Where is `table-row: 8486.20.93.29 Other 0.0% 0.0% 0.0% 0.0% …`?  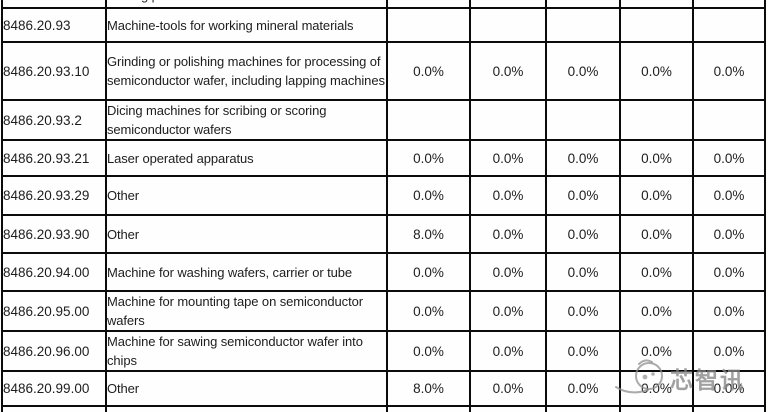
table-row: 8486.20.93.29 Other 0.0% 0.0% 0.0% 0.0% … is located at coordinates (383, 195).